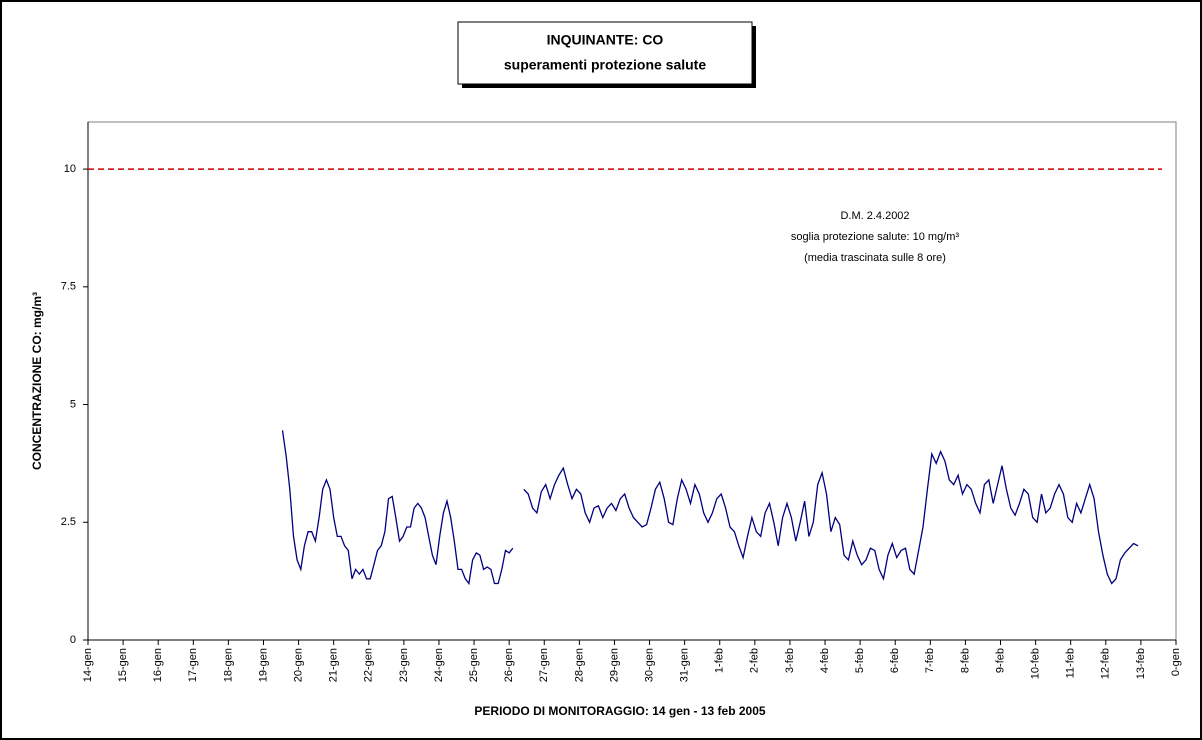  I want to click on x-tick-label: 16-gen, so click(158, 665).